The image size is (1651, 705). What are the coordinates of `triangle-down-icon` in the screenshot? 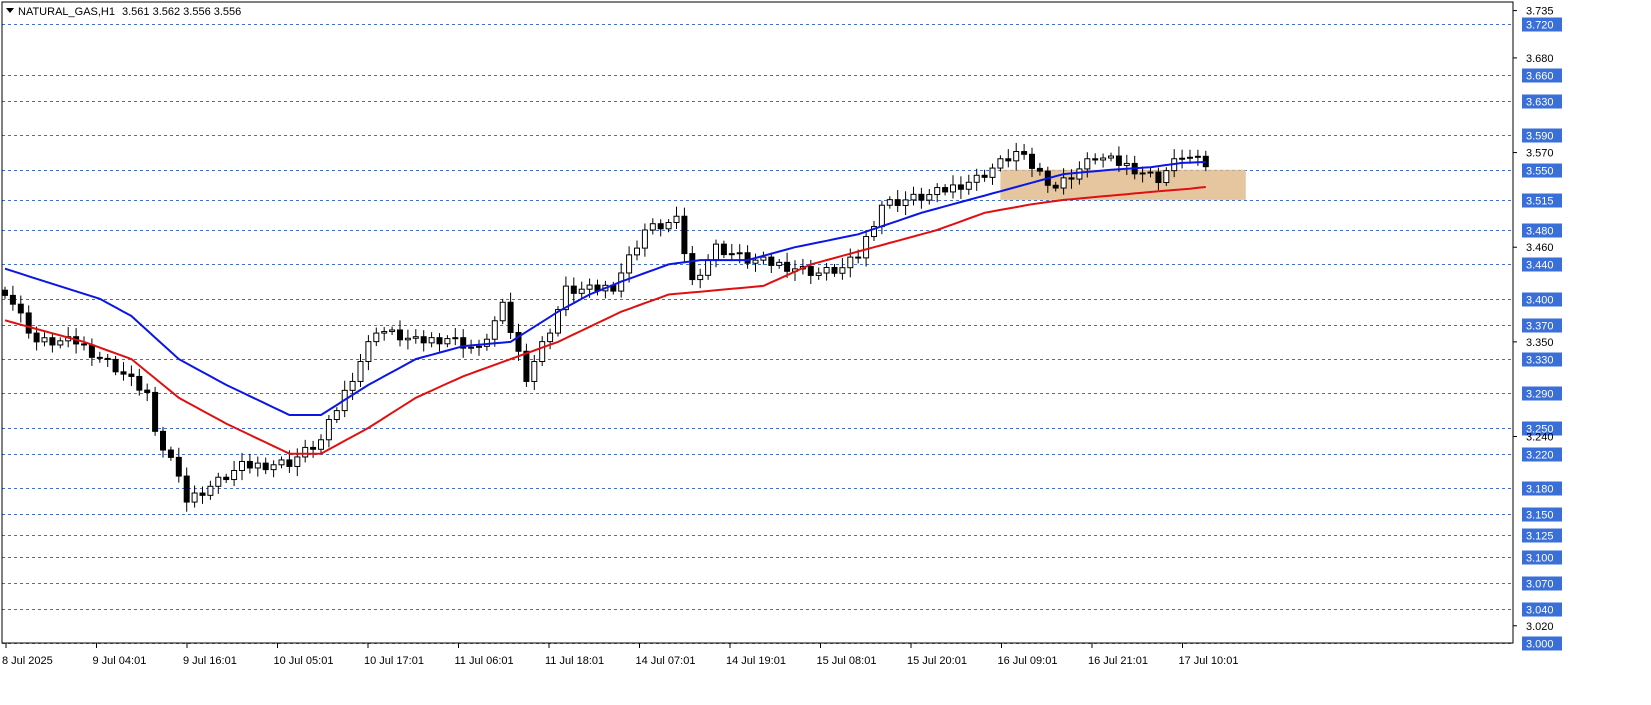 It's located at (10, 10).